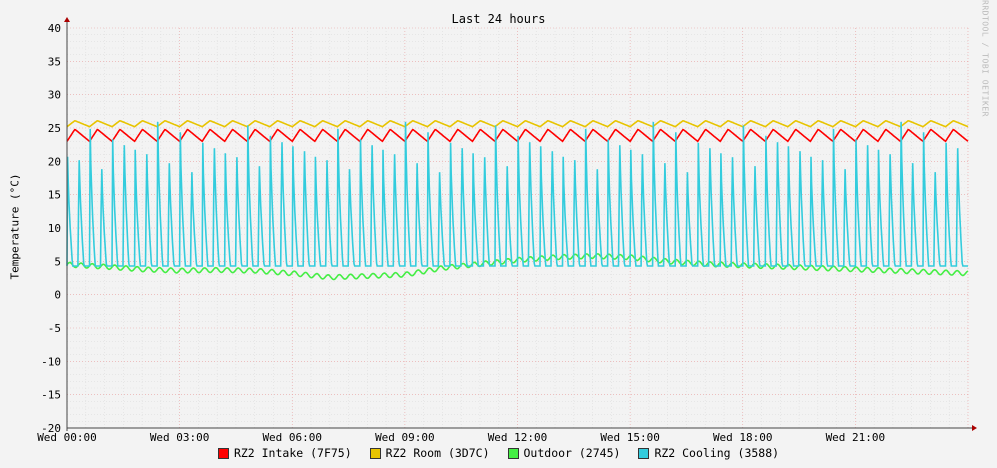 The image size is (997, 468). I want to click on y-tick-label: 35, so click(54, 61).